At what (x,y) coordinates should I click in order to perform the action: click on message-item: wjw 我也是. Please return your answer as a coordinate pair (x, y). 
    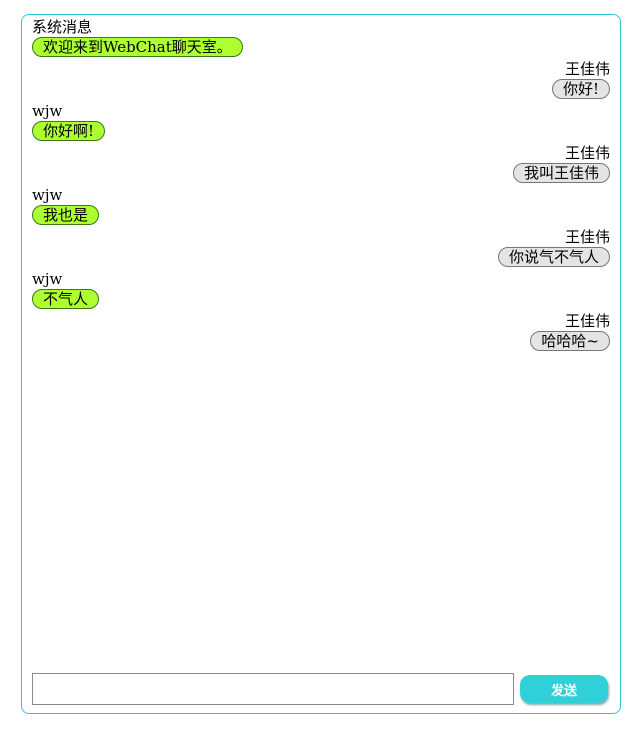
    Looking at the image, I should click on (321, 207).